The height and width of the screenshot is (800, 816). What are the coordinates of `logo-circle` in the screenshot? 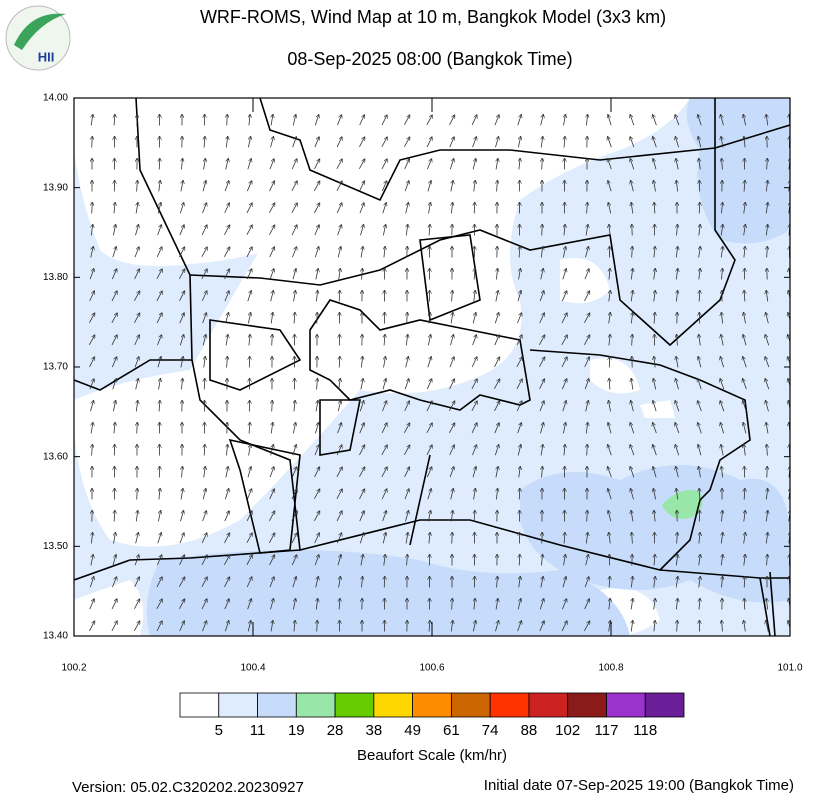 It's located at (38, 38).